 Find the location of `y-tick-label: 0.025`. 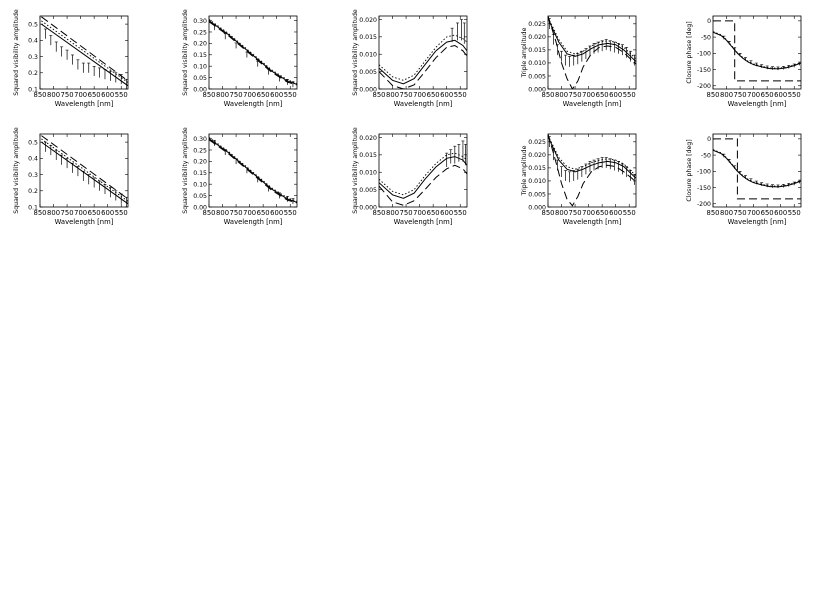

y-tick-label: 0.025 is located at coordinates (537, 142).